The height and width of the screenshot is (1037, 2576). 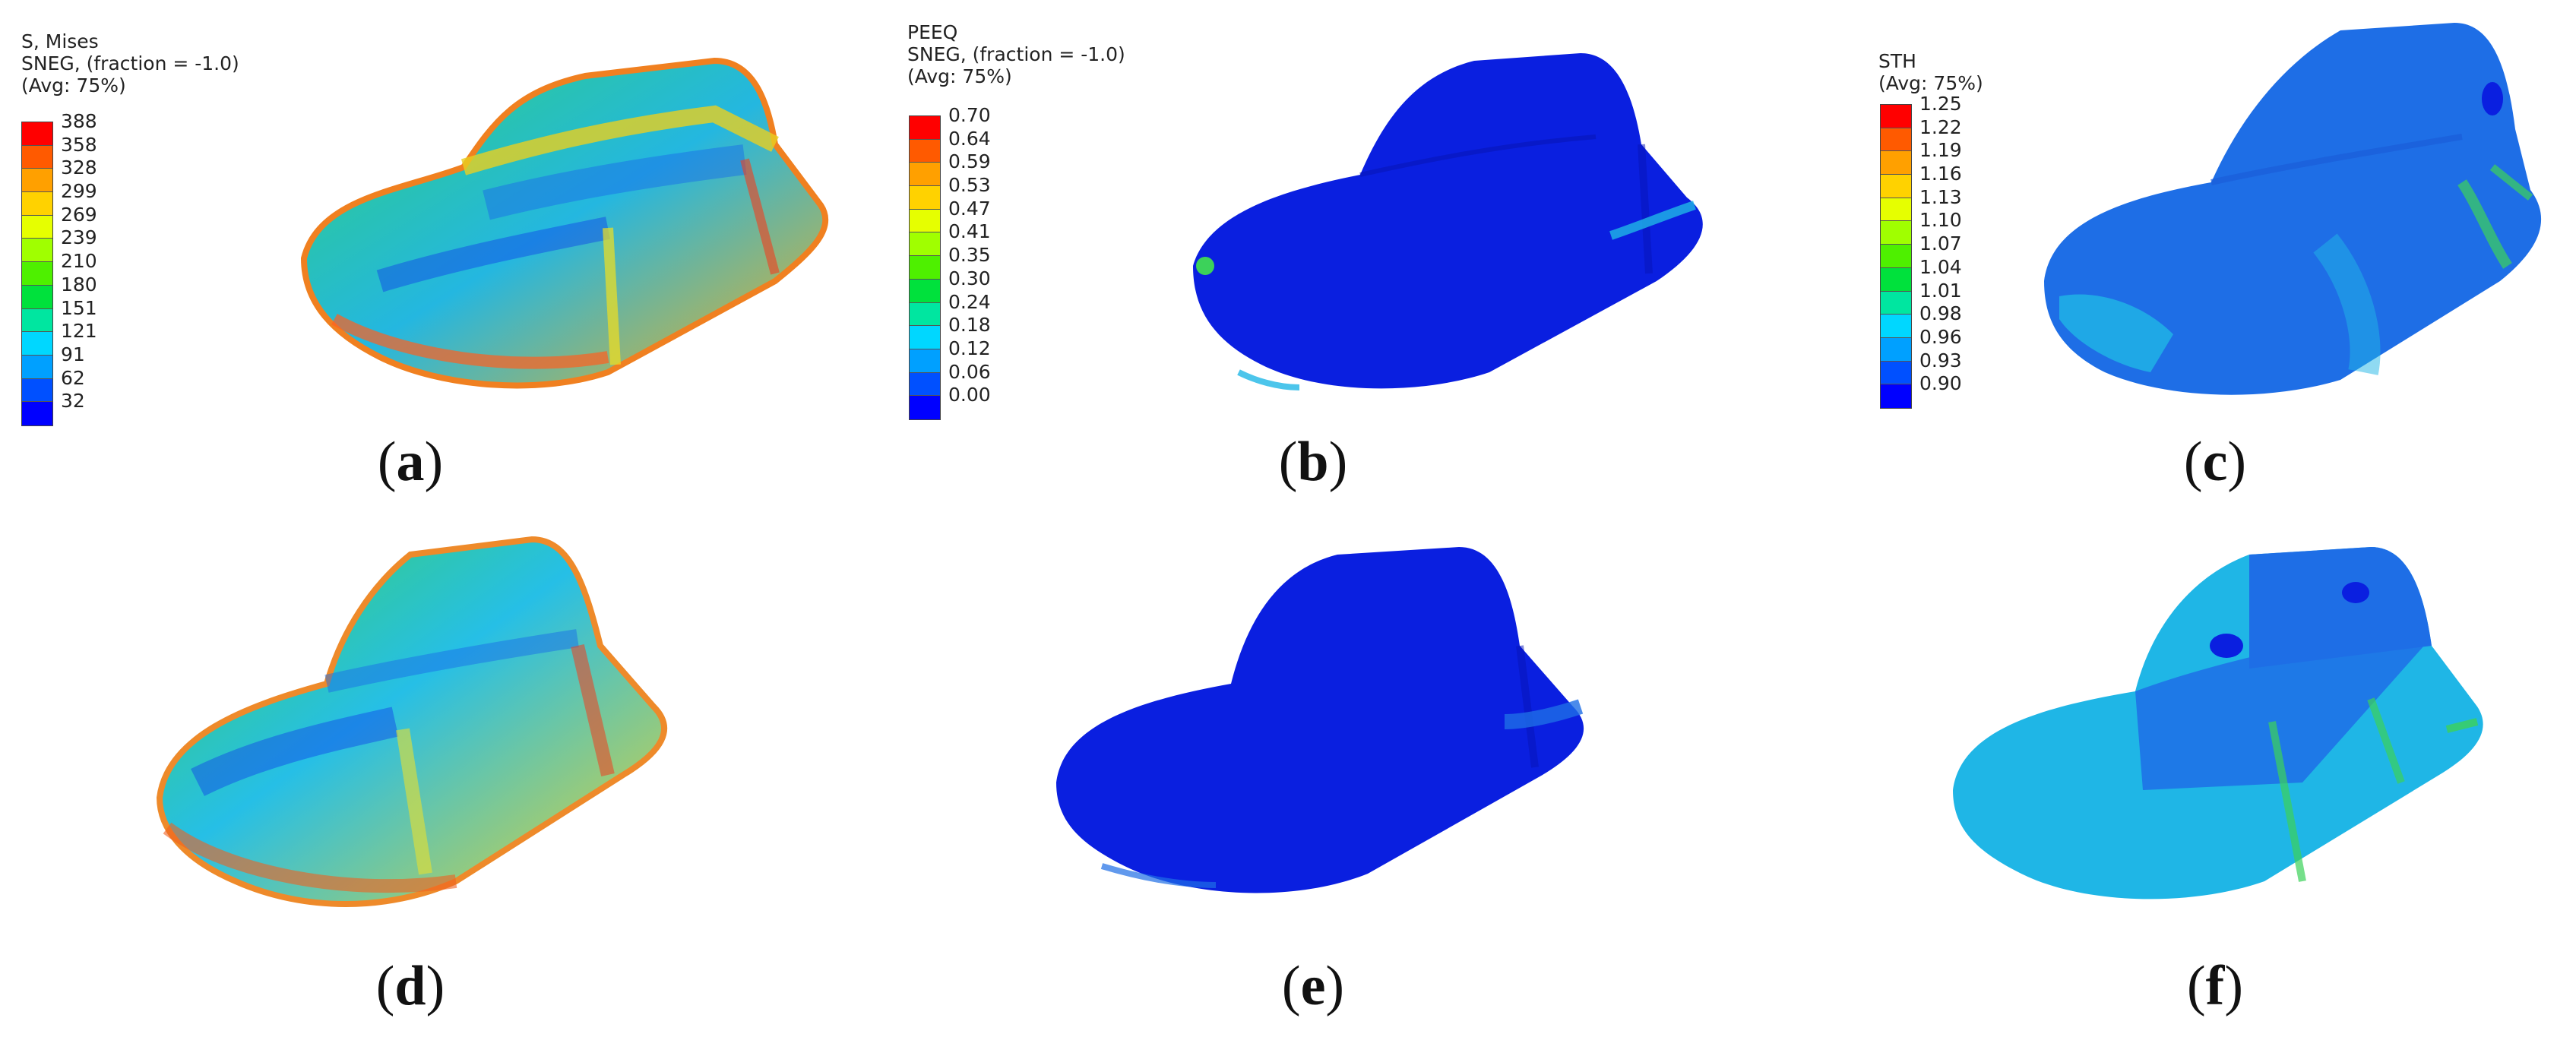 I want to click on legend-tick: 0.18, so click(x=969, y=325).